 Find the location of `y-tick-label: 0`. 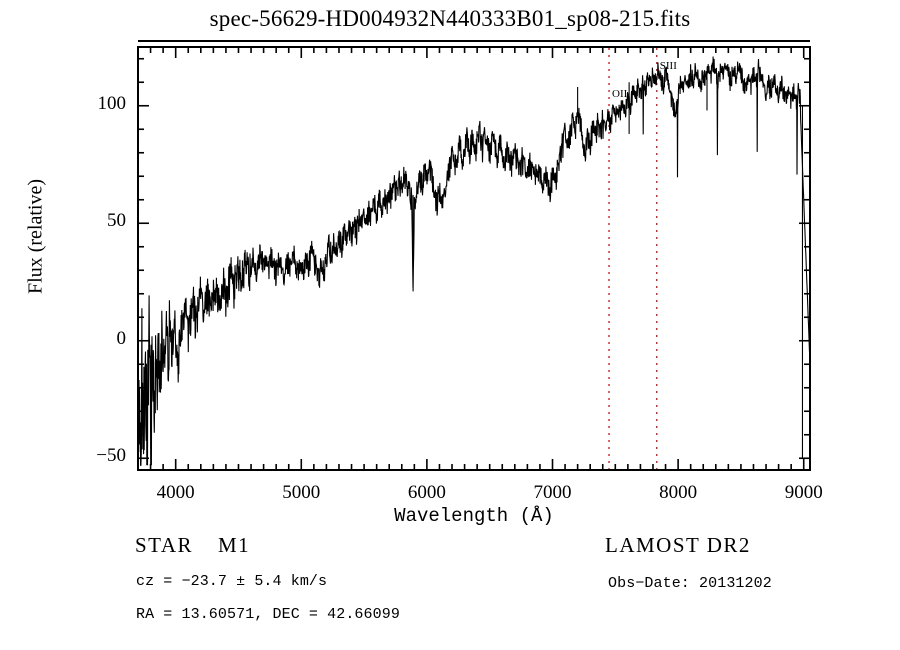

y-tick-label: 0 is located at coordinates (121, 338).